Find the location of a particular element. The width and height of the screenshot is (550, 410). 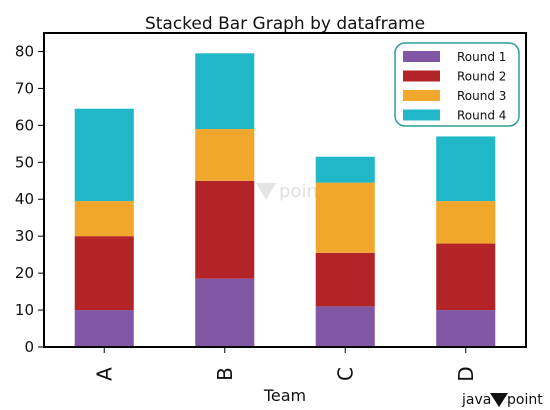

legend: Round 1 Round 2 Round 3 Round 4 is located at coordinates (457, 84).